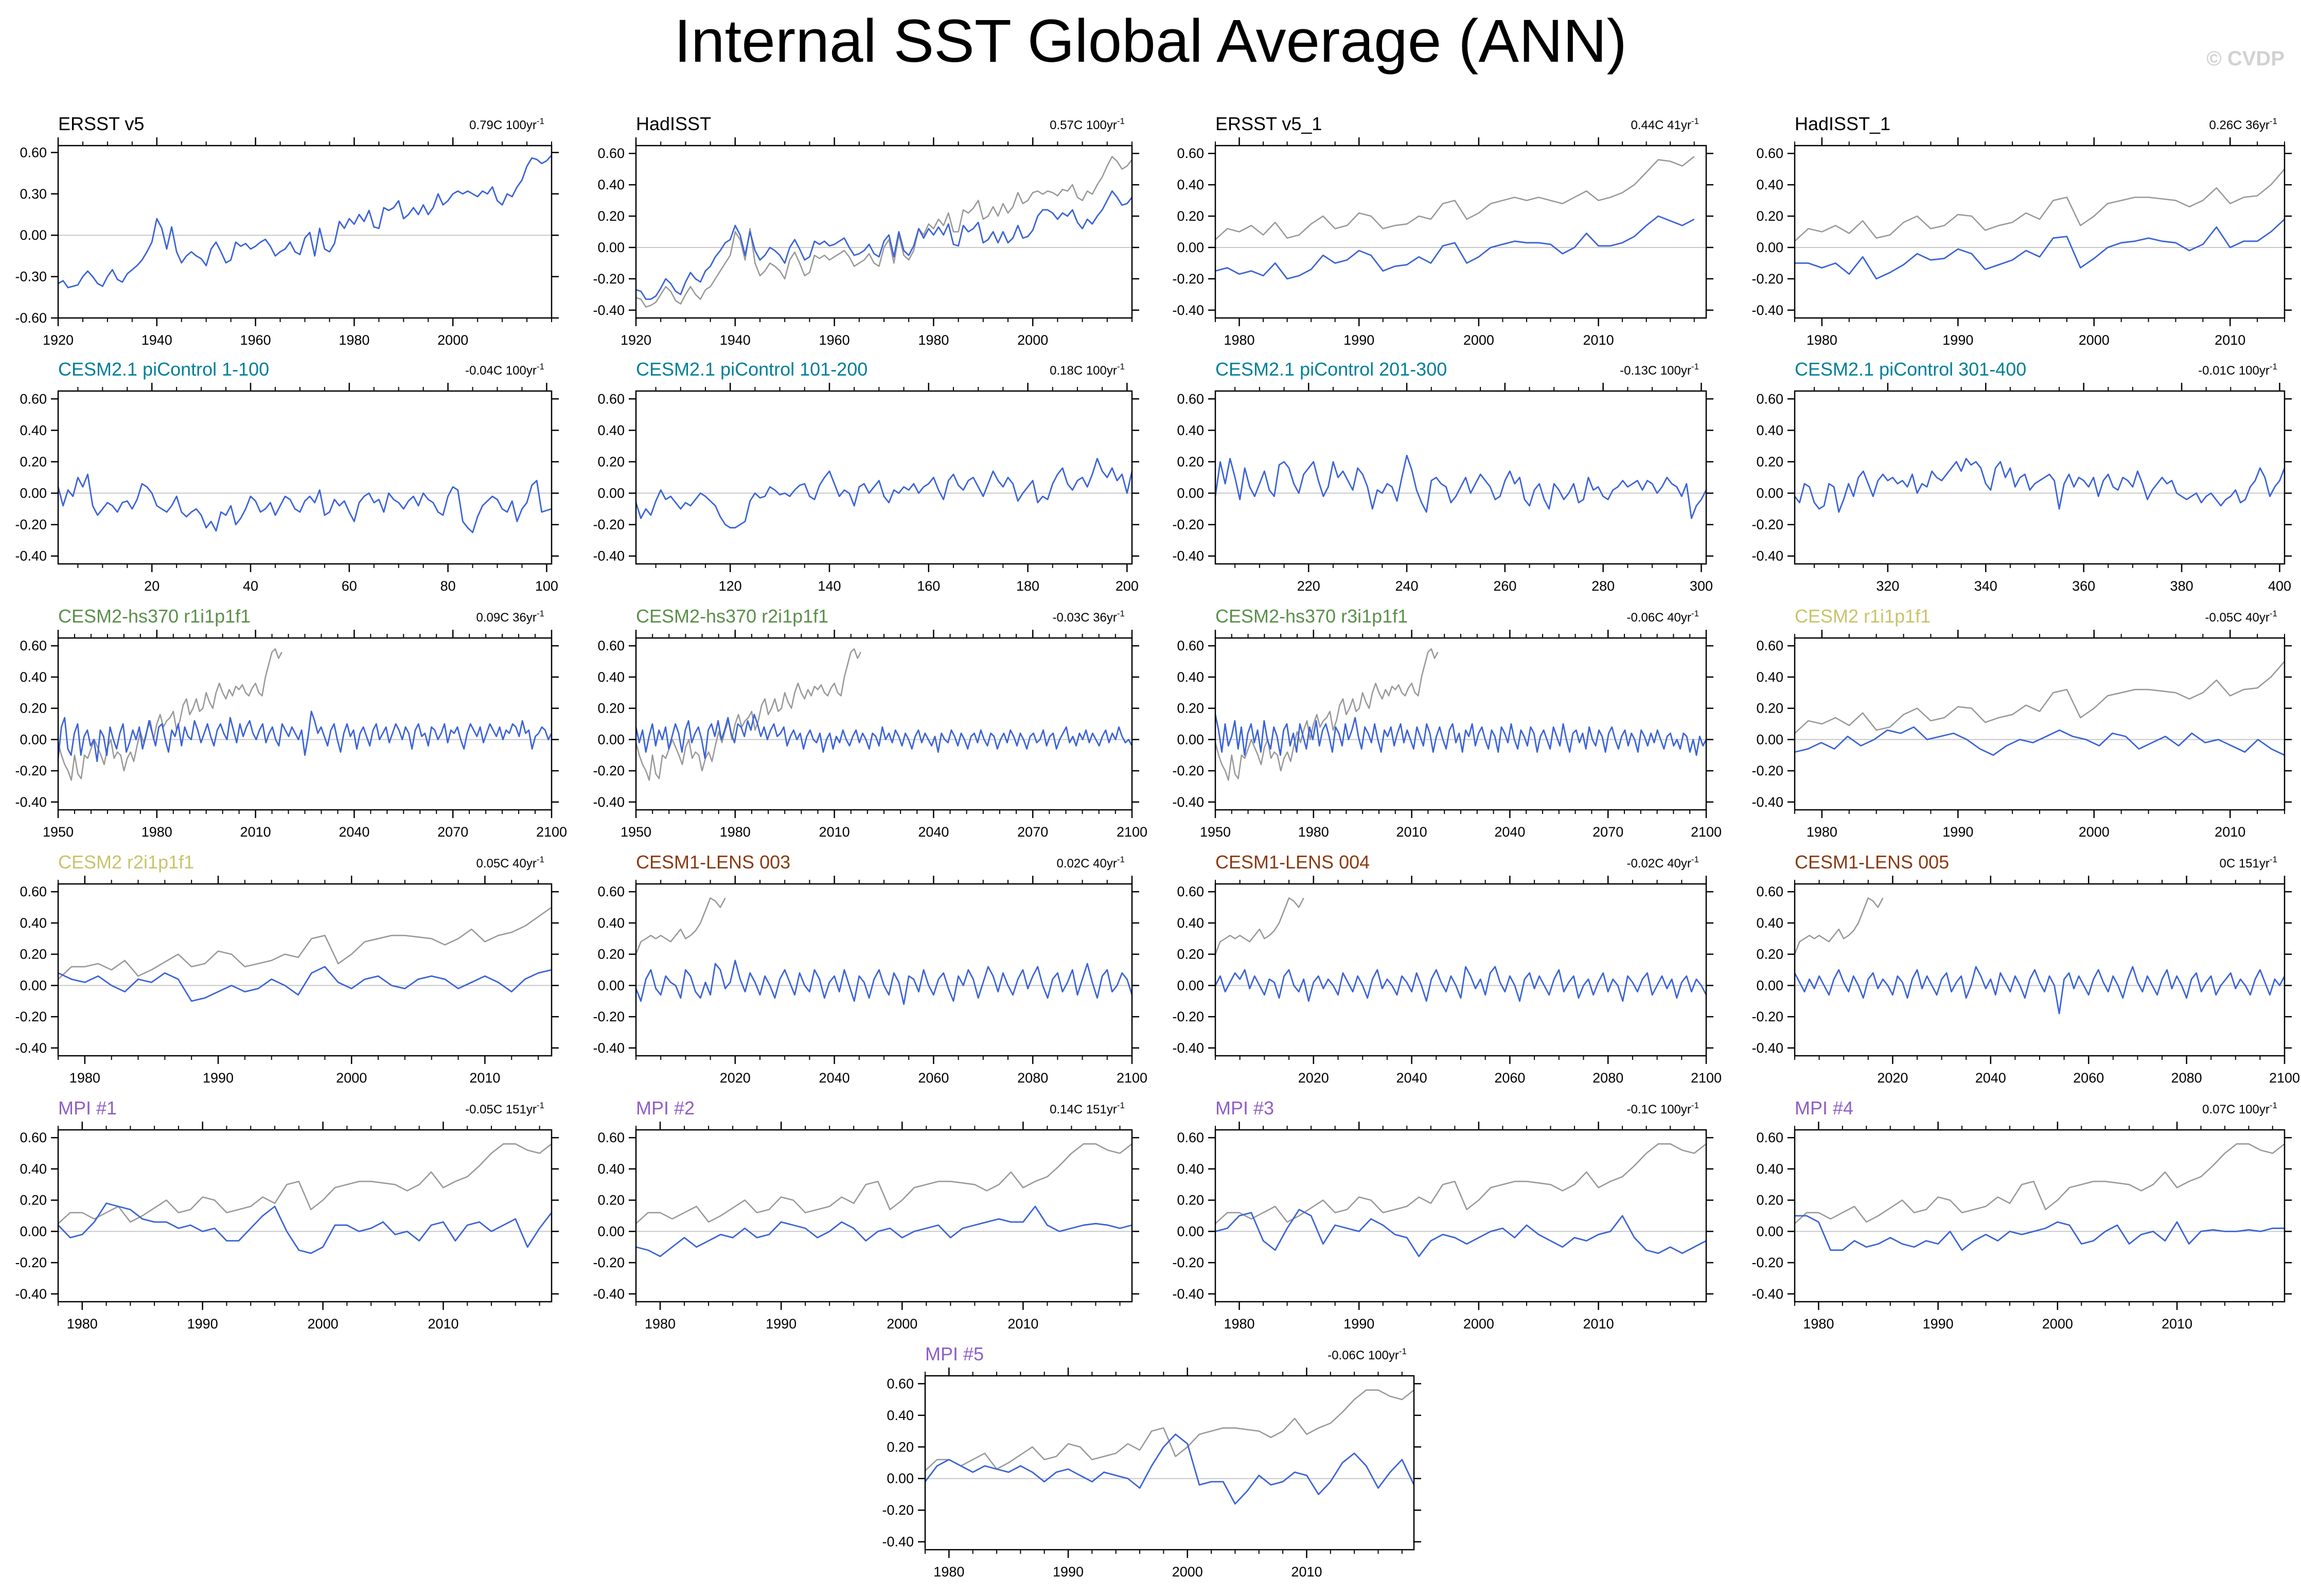  I want to click on x-tick-label: 200, so click(1128, 586).